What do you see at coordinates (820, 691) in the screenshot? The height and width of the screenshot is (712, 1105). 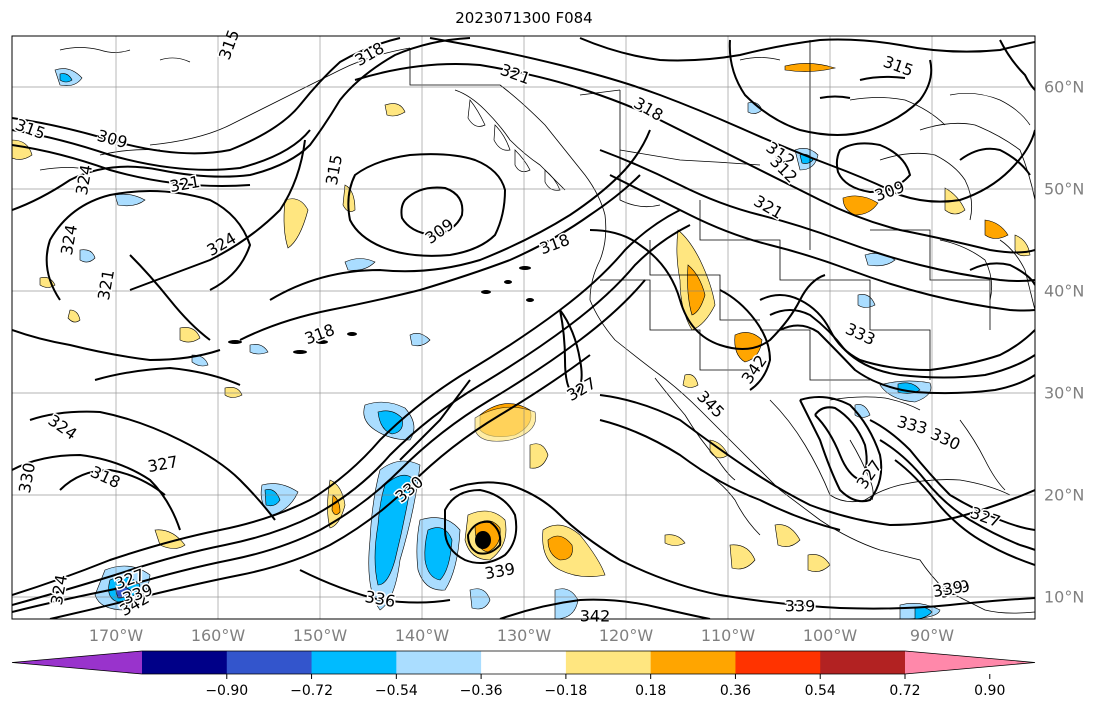 I see `colorbar-tick-label: 0.54` at bounding box center [820, 691].